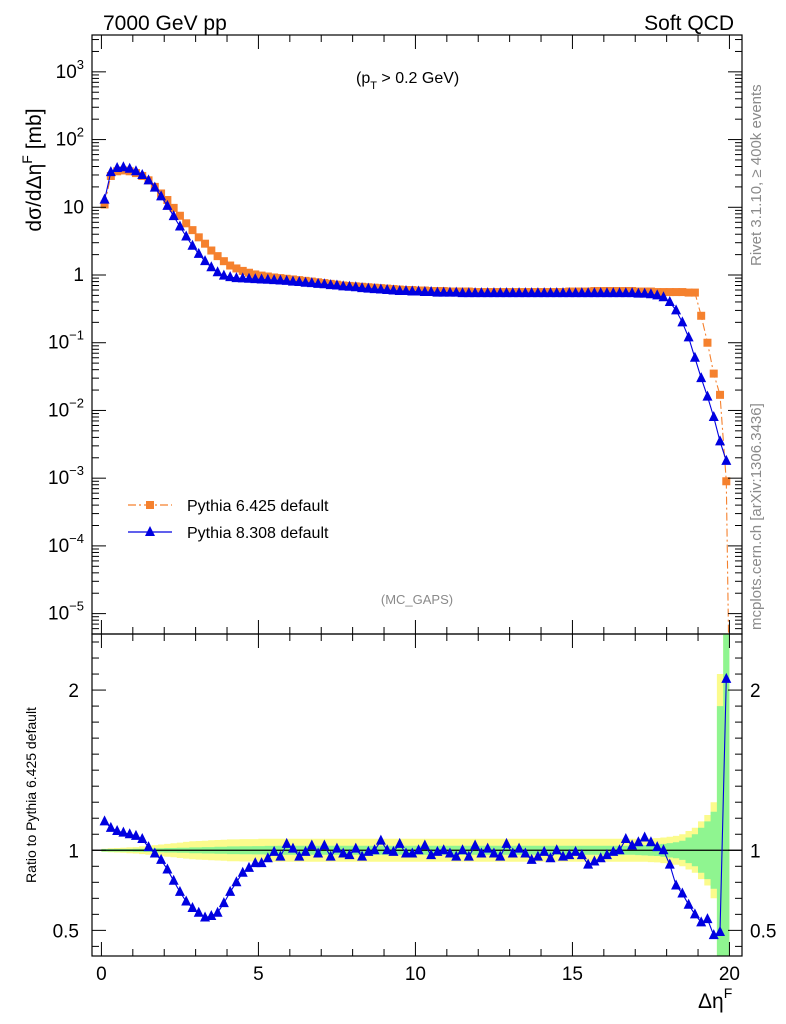 The height and width of the screenshot is (1024, 786). What do you see at coordinates (73, 207) in the screenshot?
I see `main-y-tick-label: 10` at bounding box center [73, 207].